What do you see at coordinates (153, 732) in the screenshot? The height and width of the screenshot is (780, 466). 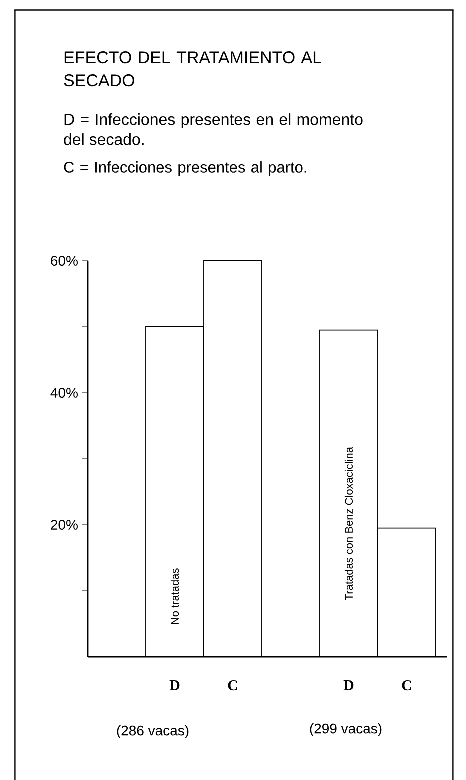 I see `text: (286 vacas)` at bounding box center [153, 732].